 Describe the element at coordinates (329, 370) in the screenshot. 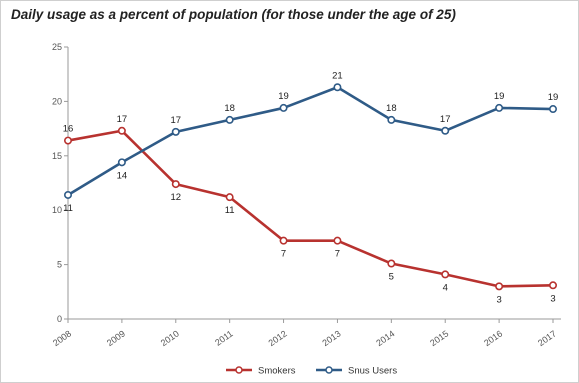

I see `legend-marker-snus-users` at that location.